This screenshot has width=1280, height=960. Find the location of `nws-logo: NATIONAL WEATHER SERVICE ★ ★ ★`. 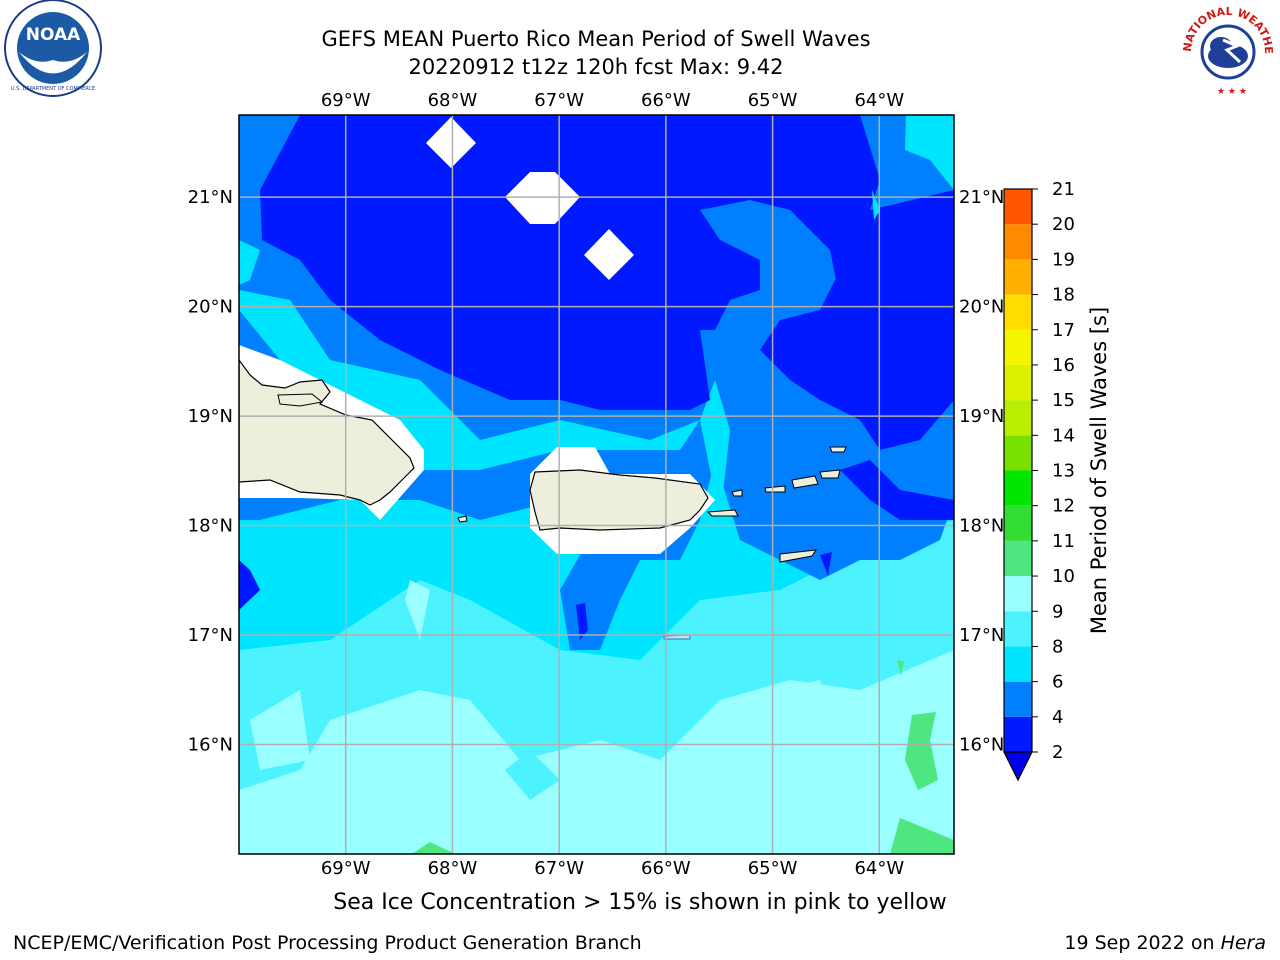

nws-logo: NATIONAL WEATHER SERVICE ★ ★ ★ is located at coordinates (1226, 50).